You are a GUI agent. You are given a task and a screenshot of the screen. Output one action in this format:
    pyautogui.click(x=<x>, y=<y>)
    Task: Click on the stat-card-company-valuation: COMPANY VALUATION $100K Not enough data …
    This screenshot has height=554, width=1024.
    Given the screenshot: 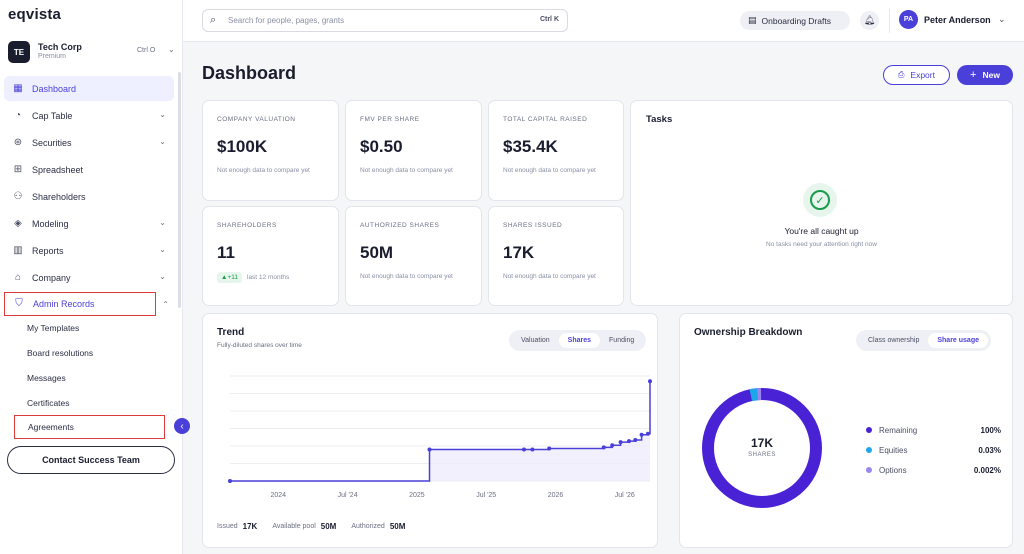 What is the action you would take?
    pyautogui.click(x=270, y=150)
    